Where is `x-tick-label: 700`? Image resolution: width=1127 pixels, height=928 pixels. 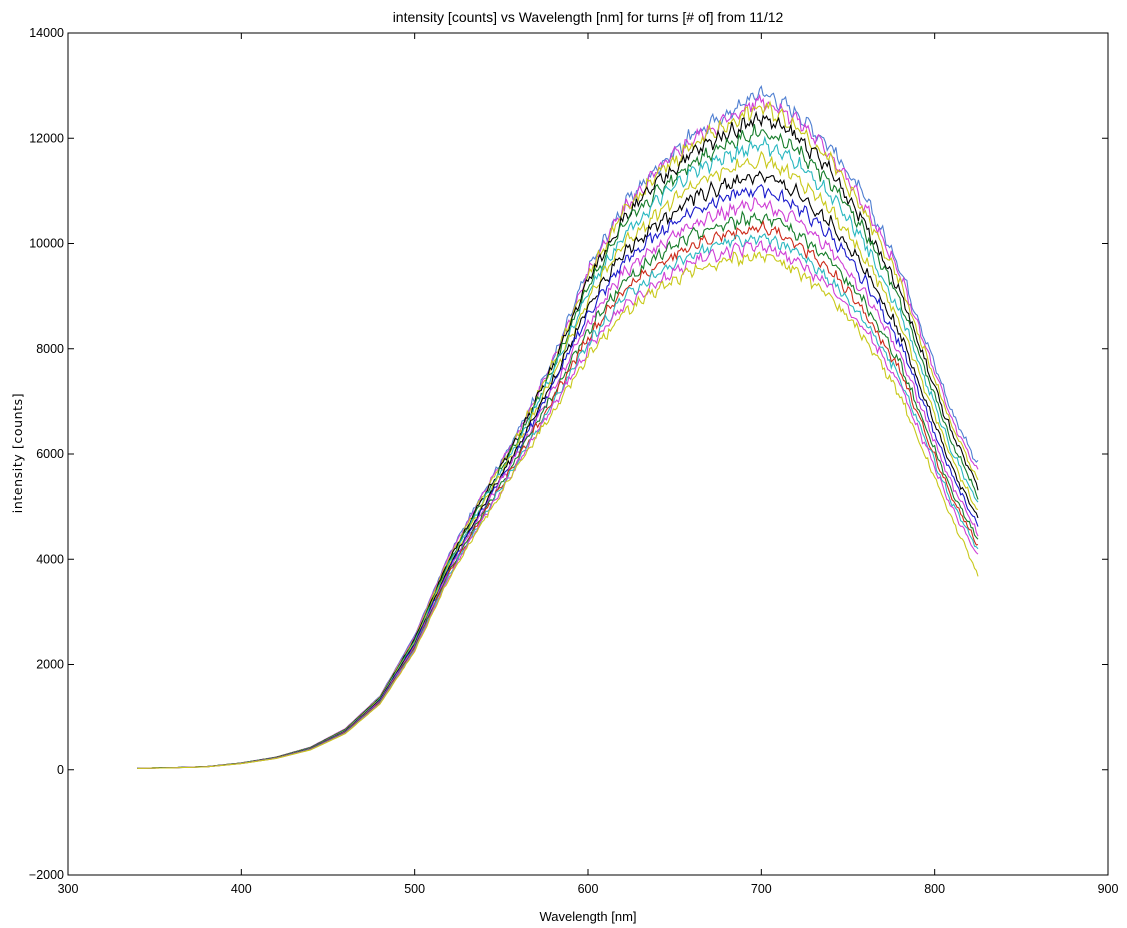 x-tick-label: 700 is located at coordinates (761, 889).